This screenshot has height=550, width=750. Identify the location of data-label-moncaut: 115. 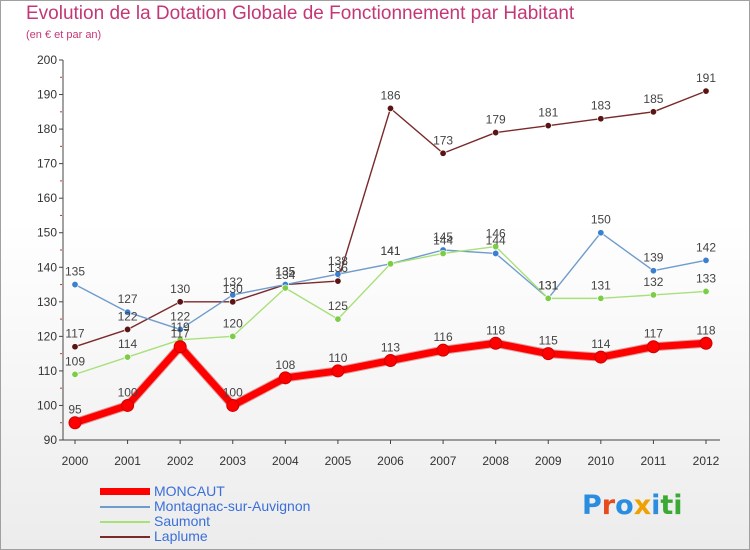
(548, 341).